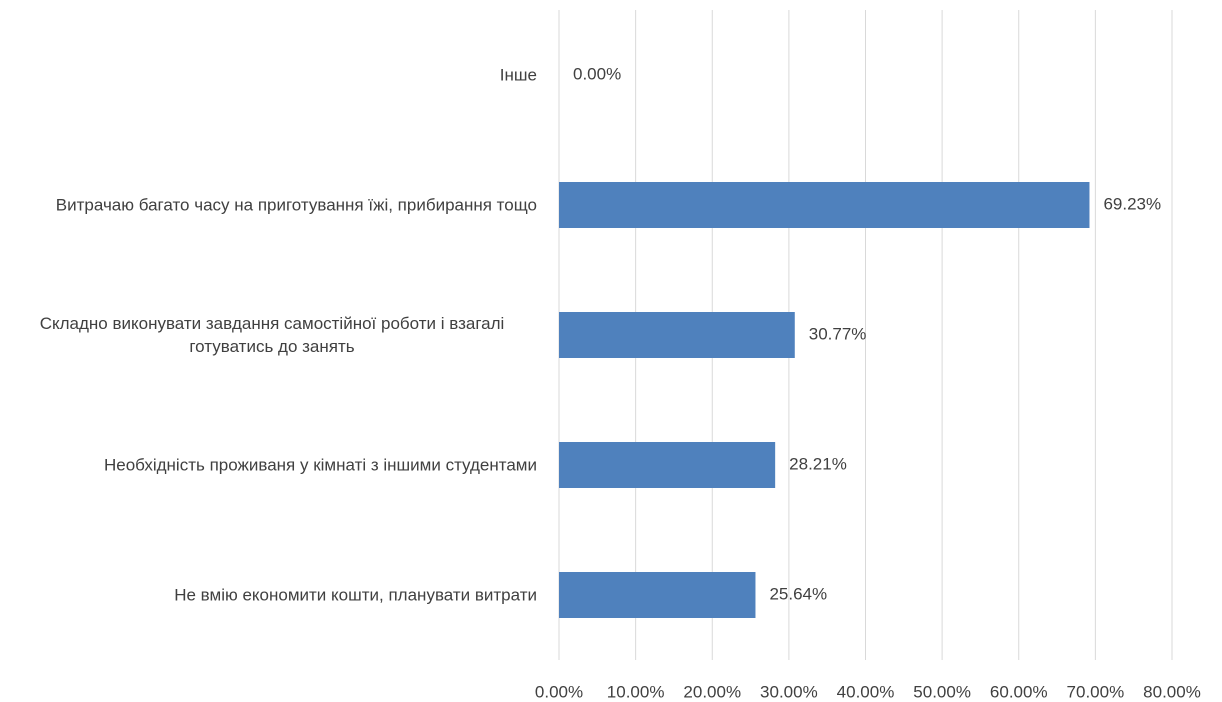 The height and width of the screenshot is (702, 1222). Describe the element at coordinates (942, 691) in the screenshot. I see `x-tick-label: 50.00%` at that location.